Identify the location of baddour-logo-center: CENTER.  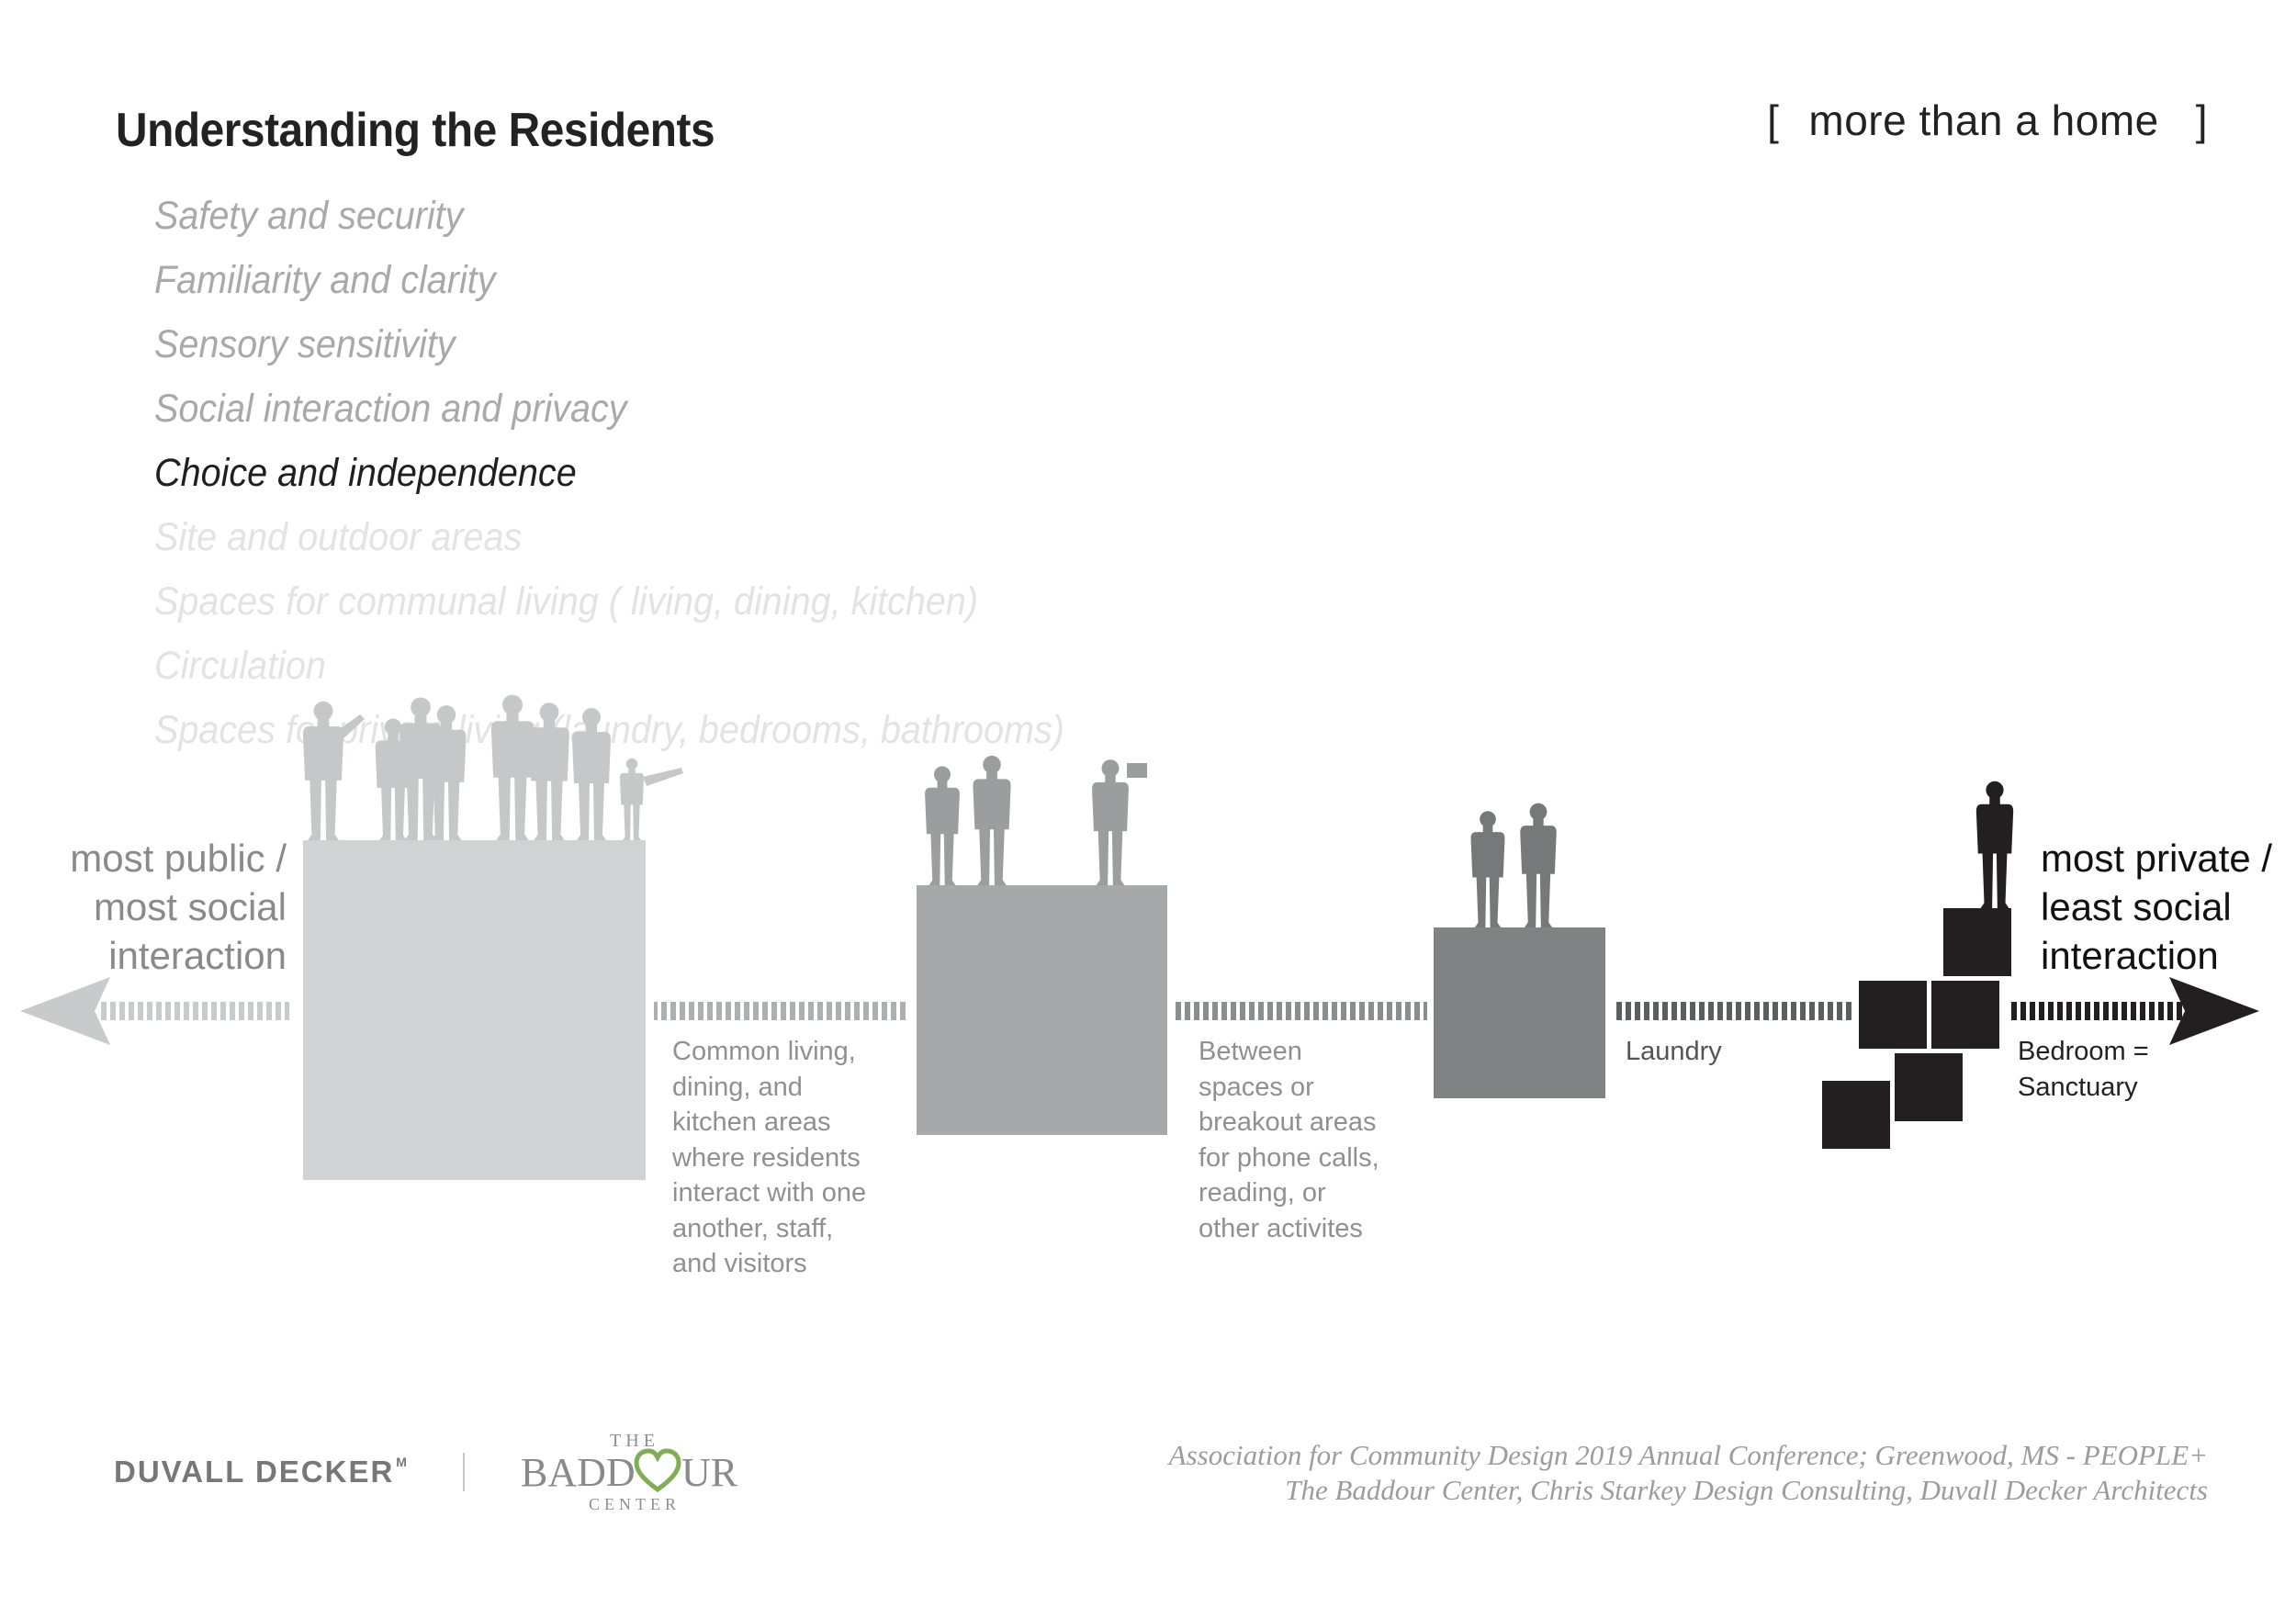
(635, 1504).